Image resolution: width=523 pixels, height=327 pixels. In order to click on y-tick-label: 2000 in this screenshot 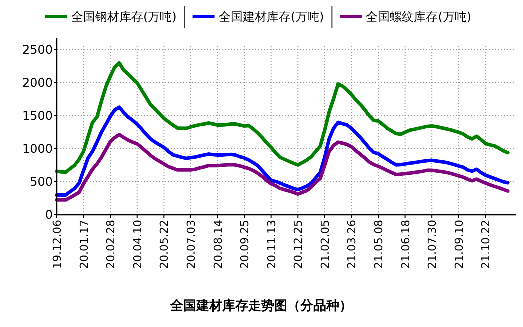, I will do `click(37, 83)`.